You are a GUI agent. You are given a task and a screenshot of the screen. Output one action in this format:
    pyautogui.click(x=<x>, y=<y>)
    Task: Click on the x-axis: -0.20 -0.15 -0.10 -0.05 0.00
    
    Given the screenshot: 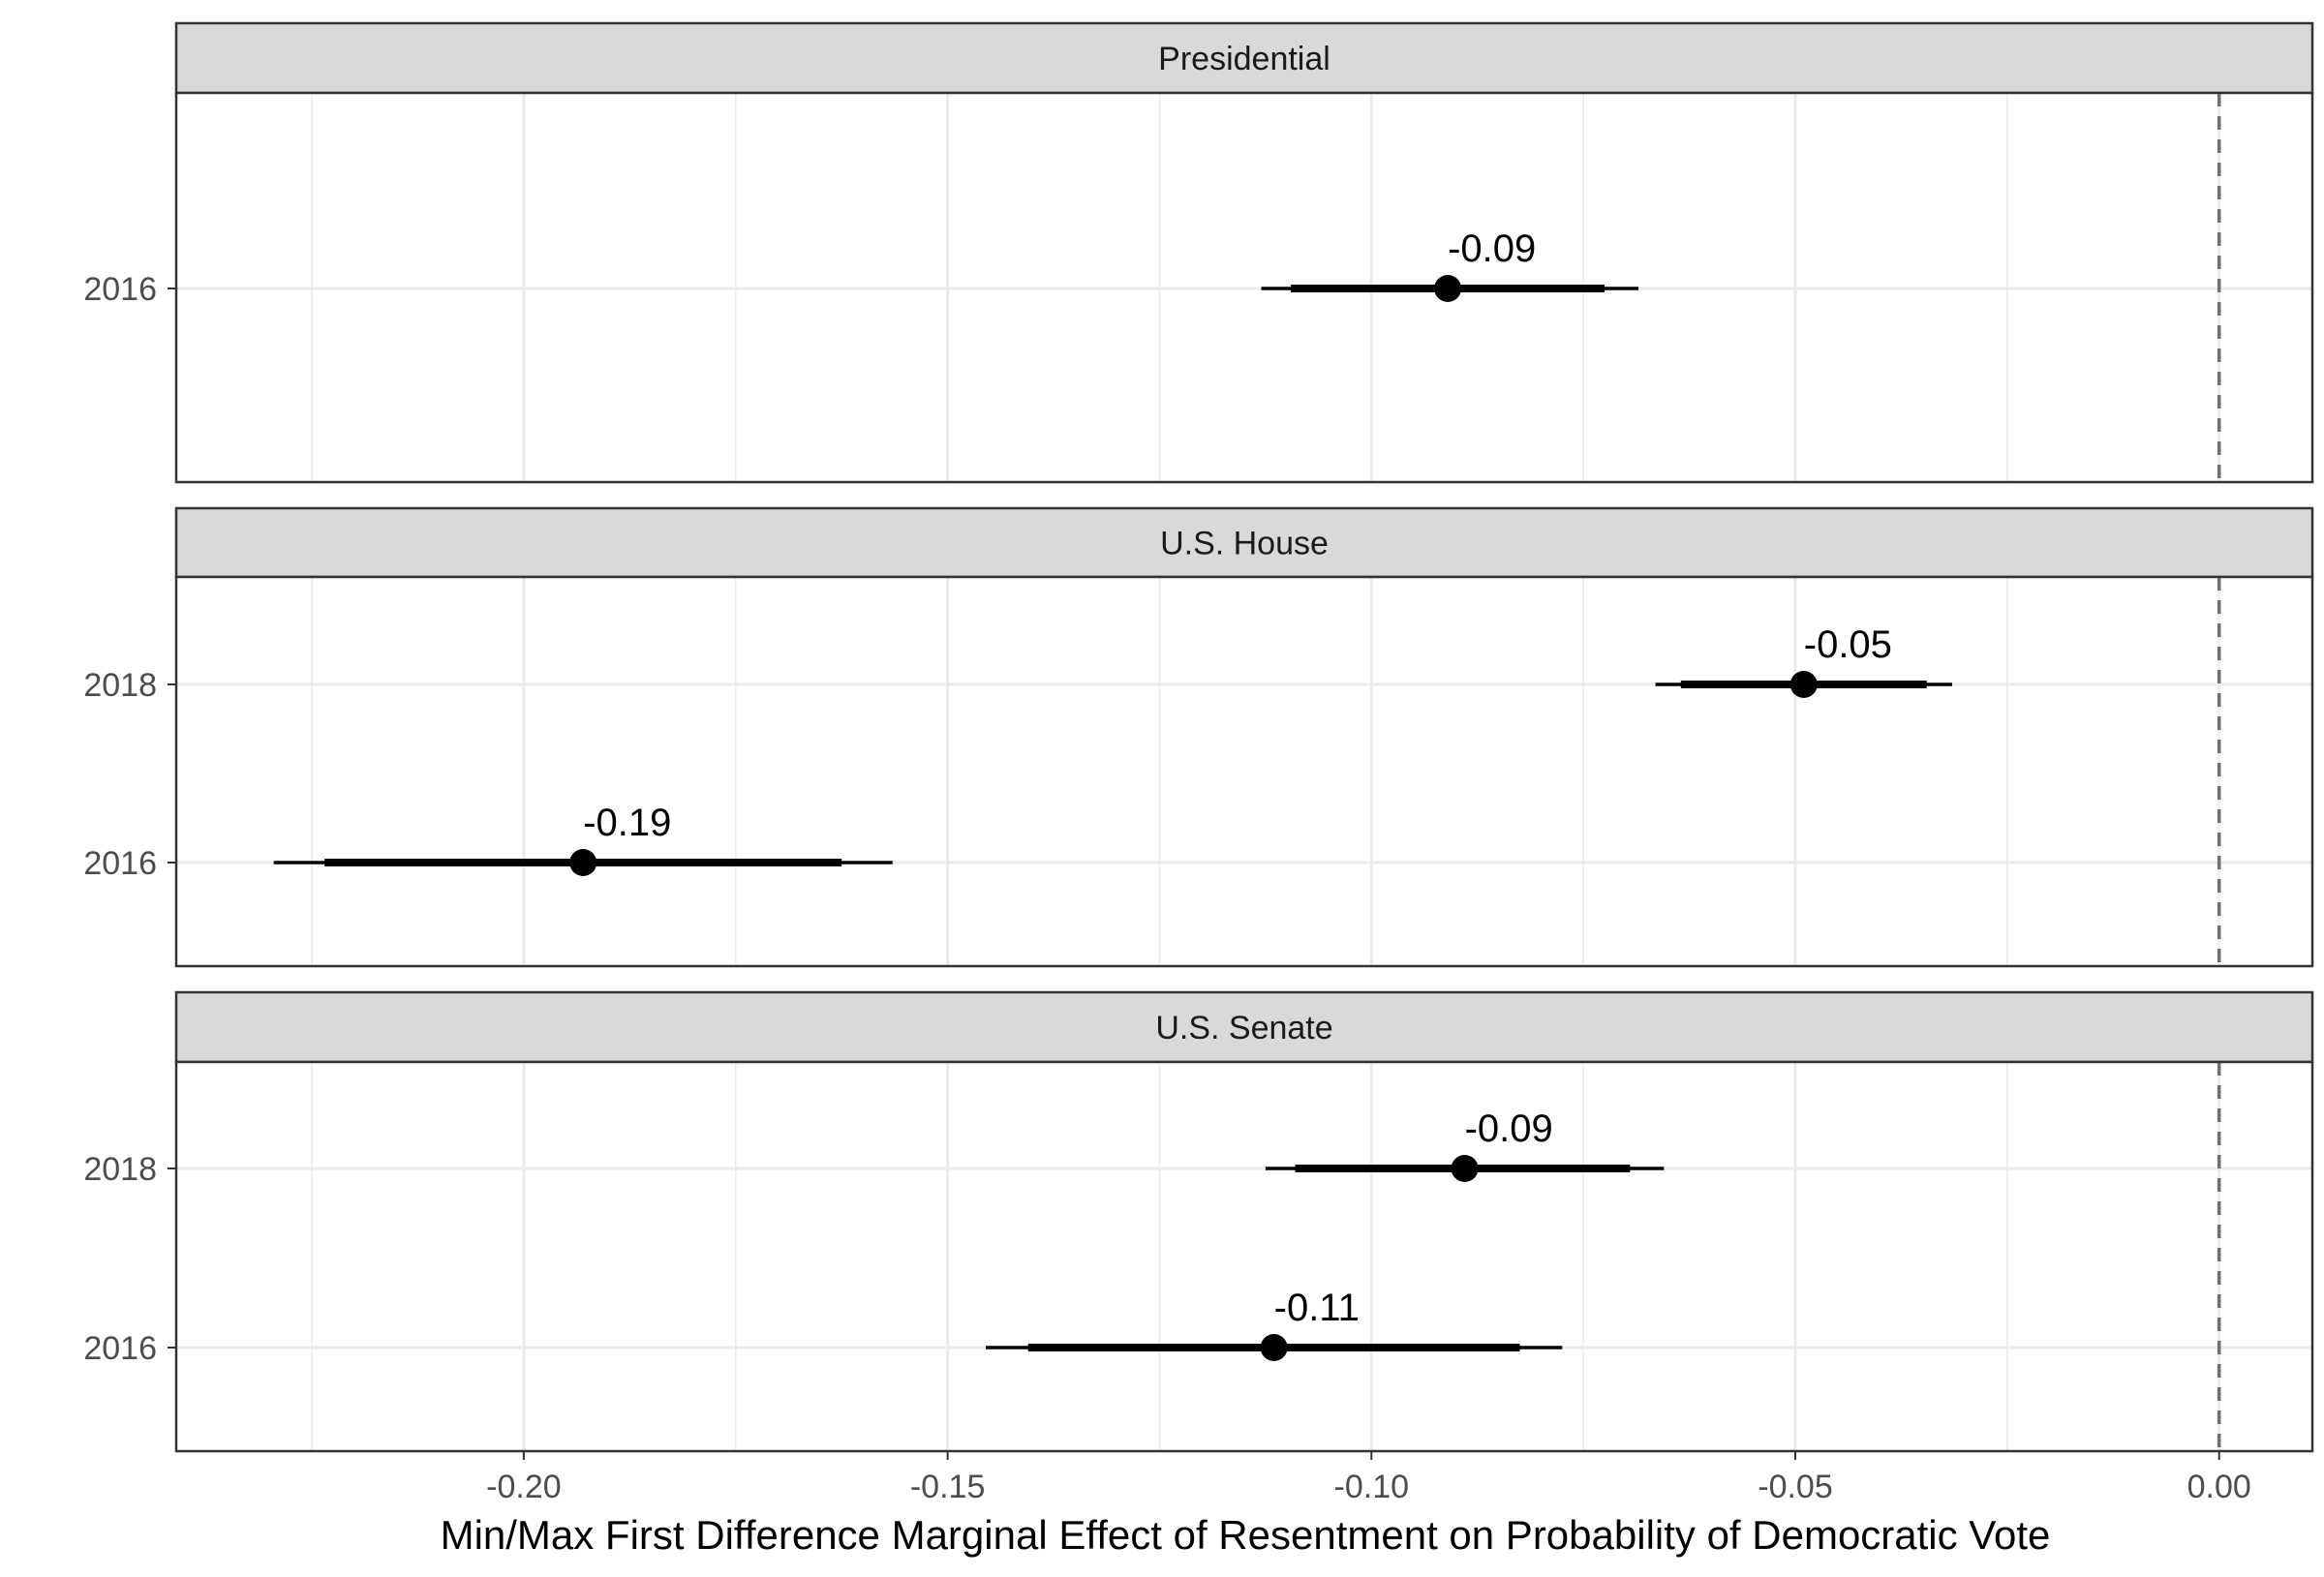 What is the action you would take?
    pyautogui.click(x=1369, y=1478)
    